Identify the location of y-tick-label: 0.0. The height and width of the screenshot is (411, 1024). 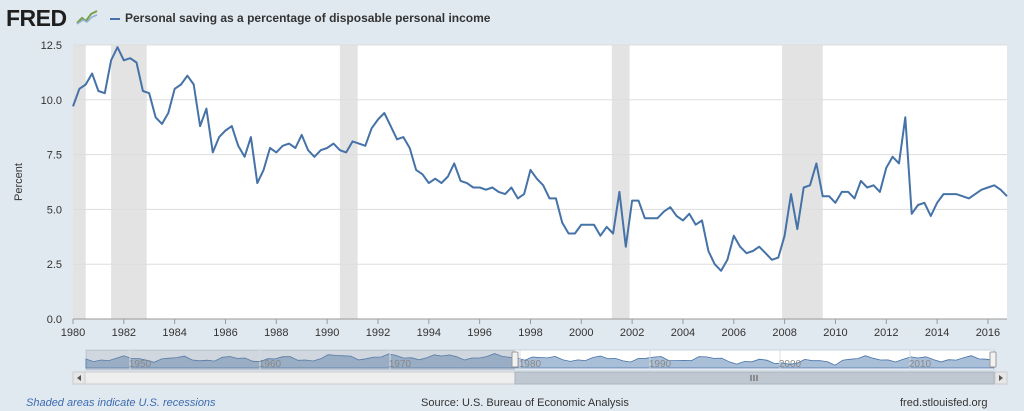
(54, 320).